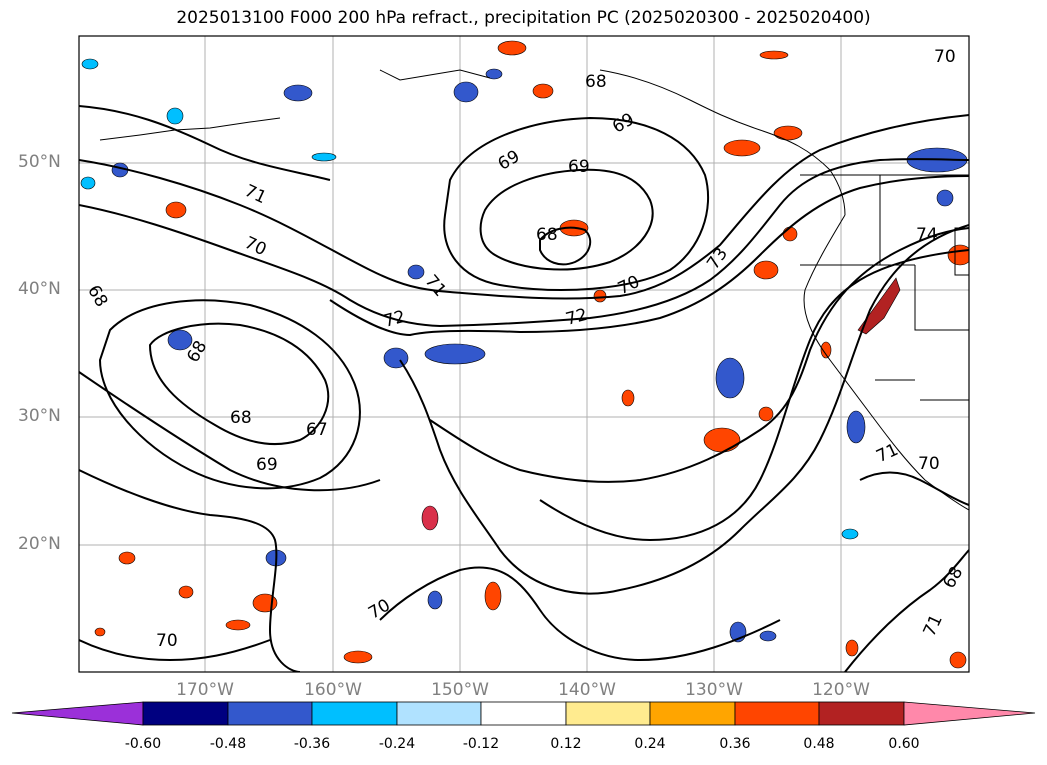 The height and width of the screenshot is (765, 1047). What do you see at coordinates (39, 416) in the screenshot?
I see `lat-label: 30°N` at bounding box center [39, 416].